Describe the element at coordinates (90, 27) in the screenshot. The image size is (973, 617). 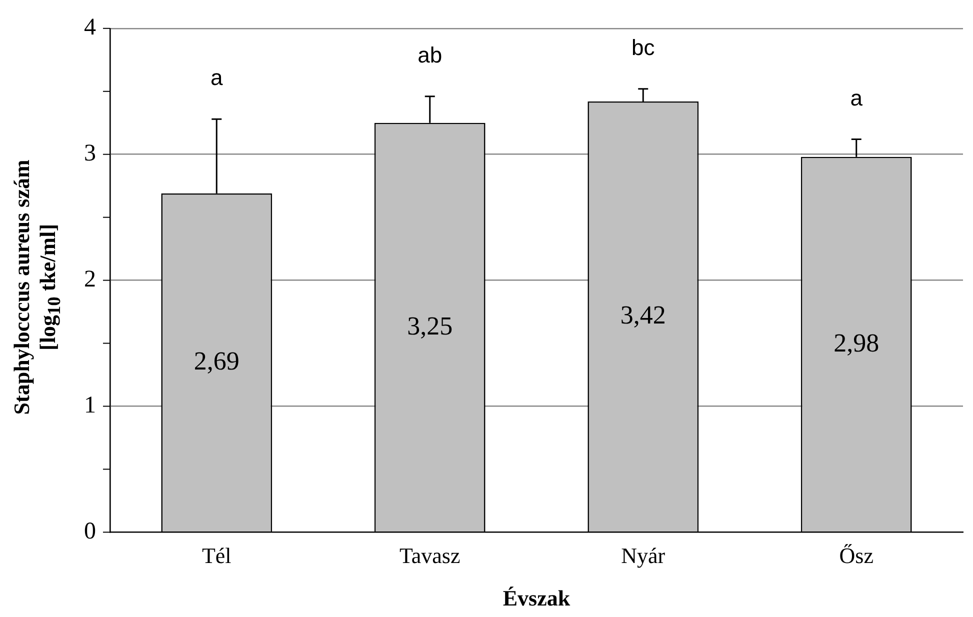
I see `y-tick-label: 4` at that location.